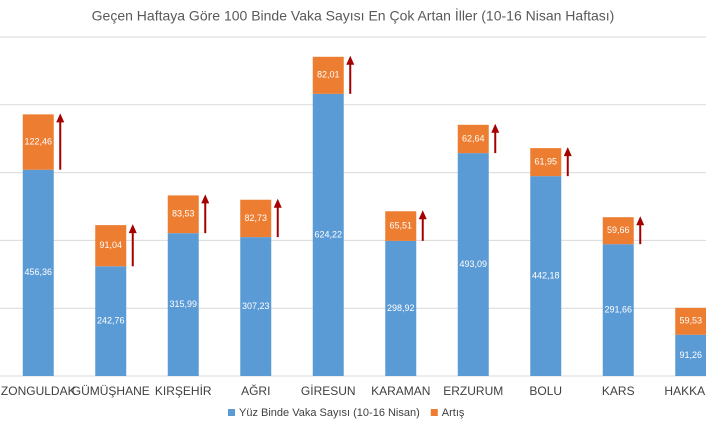  What do you see at coordinates (38, 391) in the screenshot?
I see `x-tick-label: ZONGULDAK` at bounding box center [38, 391].